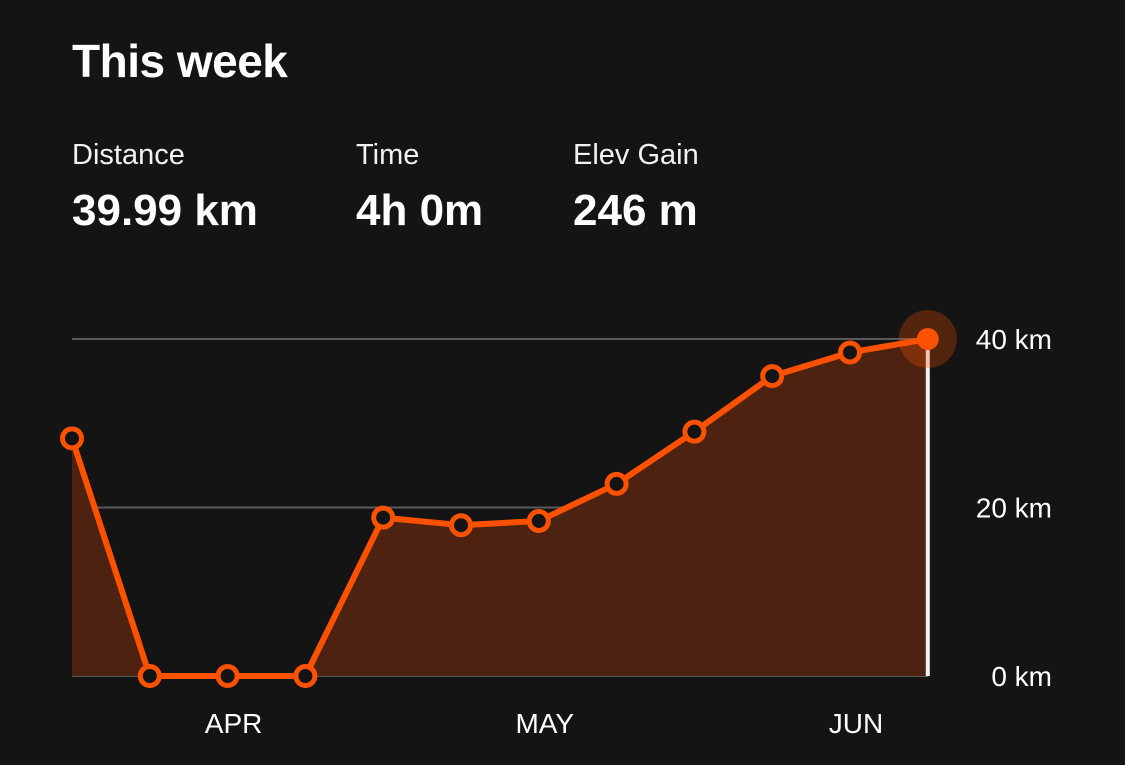 The width and height of the screenshot is (1125, 765). What do you see at coordinates (128, 155) in the screenshot?
I see `stat-distance-label: Distance` at bounding box center [128, 155].